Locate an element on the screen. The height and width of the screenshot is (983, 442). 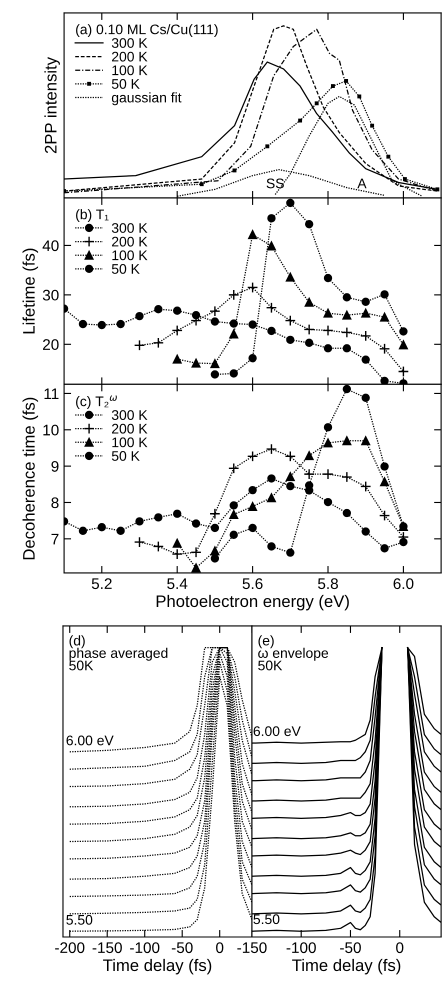
x-tick-label: 5.6 is located at coordinates (252, 584).